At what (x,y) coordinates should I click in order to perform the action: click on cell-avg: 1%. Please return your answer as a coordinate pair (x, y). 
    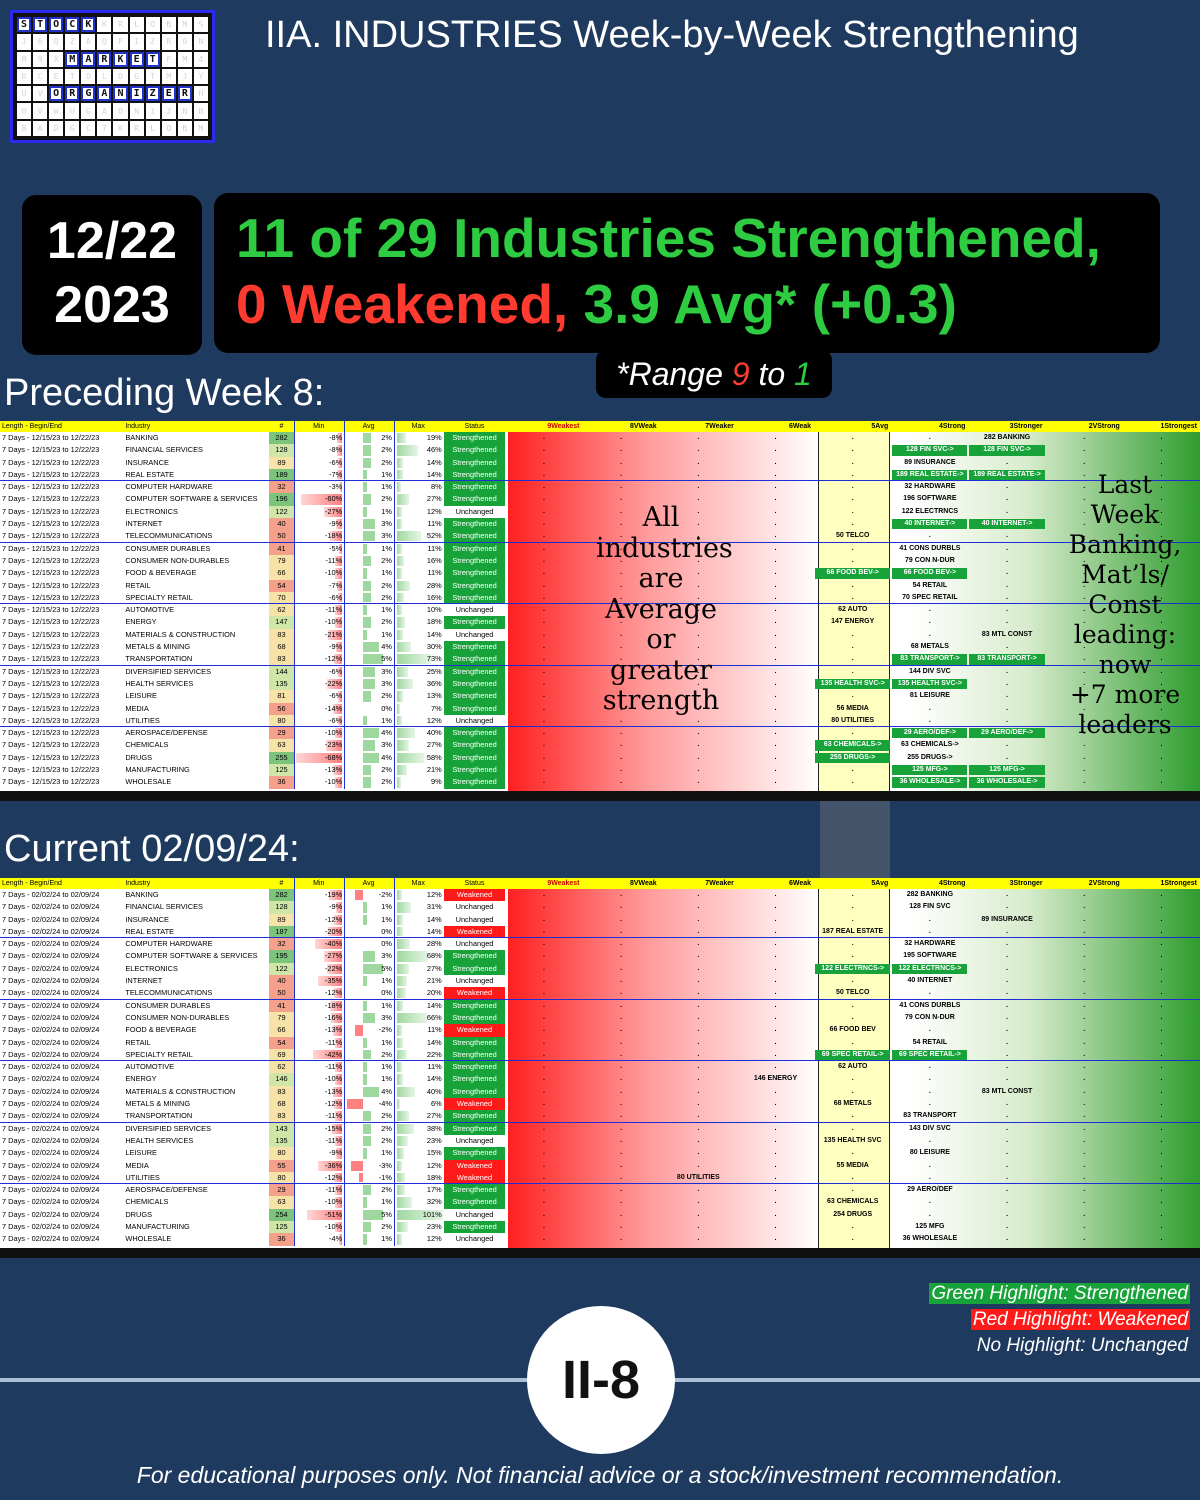
    Looking at the image, I should click on (369, 1005).